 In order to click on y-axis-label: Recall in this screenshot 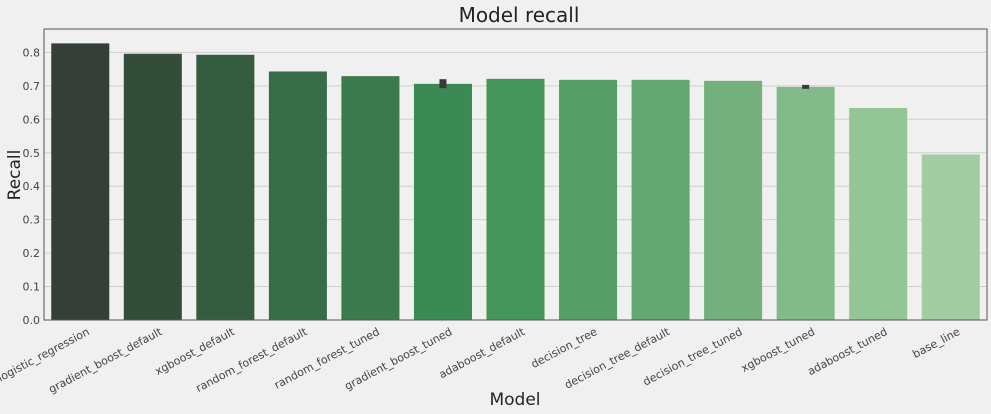, I will do `click(15, 175)`.